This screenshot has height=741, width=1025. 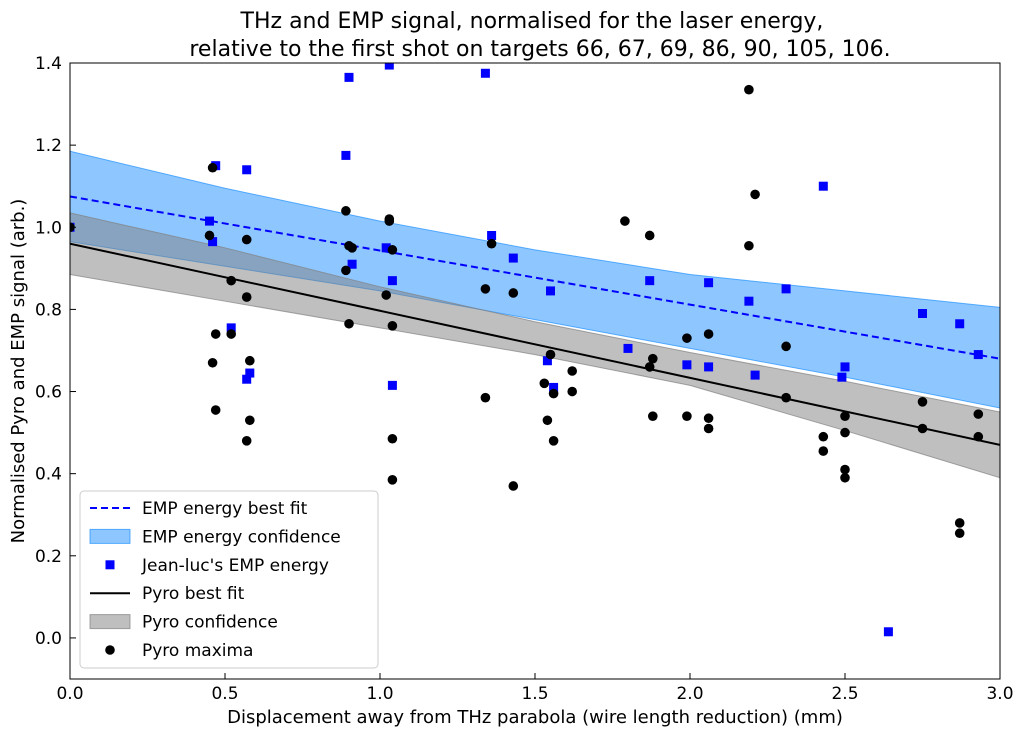 I want to click on y-tick-label: 1.0, so click(x=48, y=228).